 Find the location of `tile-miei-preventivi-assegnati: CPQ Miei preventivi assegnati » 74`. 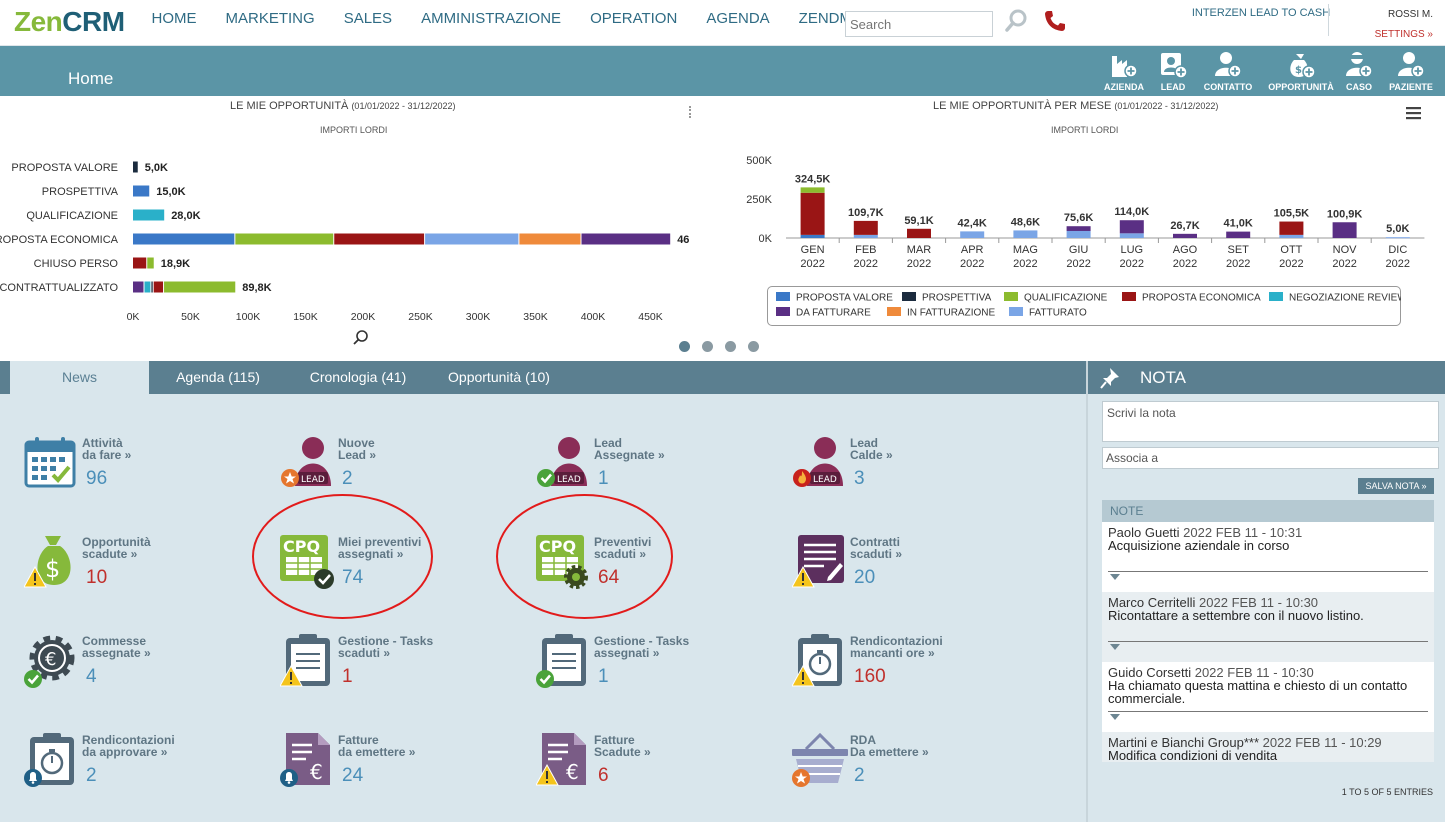

tile-miei-preventivi-assegnati: CPQ Miei preventivi assegnati » 74 is located at coordinates (400, 575).